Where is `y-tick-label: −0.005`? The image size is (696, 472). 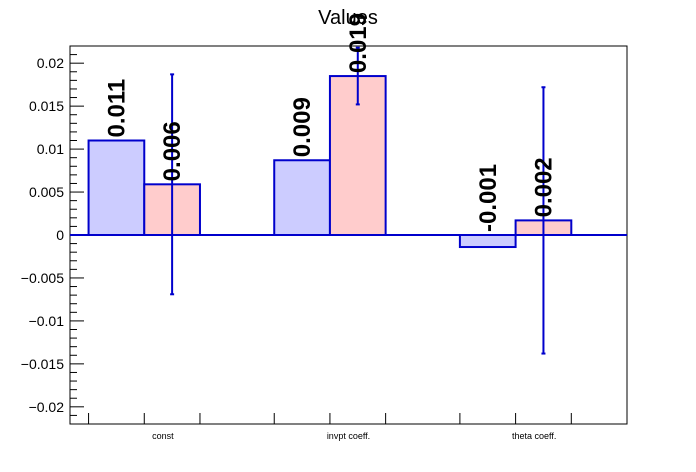
y-tick-label: −0.005 is located at coordinates (42, 278).